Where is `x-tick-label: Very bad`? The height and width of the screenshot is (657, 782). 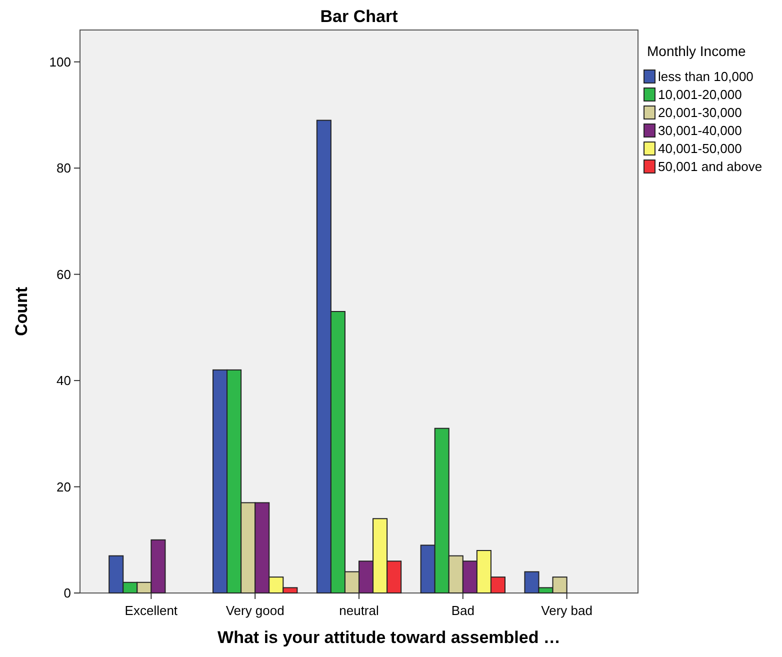 x-tick-label: Very bad is located at coordinates (566, 610).